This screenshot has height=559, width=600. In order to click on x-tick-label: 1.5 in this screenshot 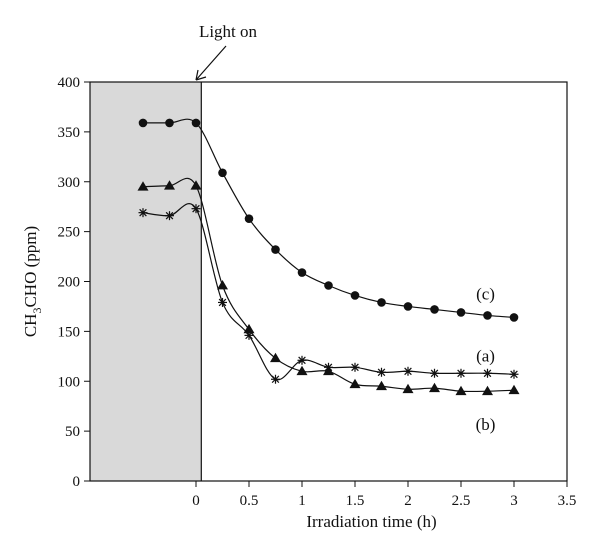, I will do `click(355, 501)`.